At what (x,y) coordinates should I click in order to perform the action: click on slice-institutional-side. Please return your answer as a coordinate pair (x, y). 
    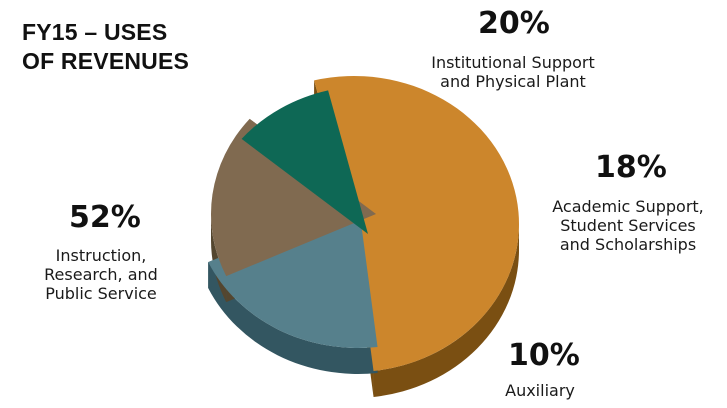
    Looking at the image, I should click on (293, 318).